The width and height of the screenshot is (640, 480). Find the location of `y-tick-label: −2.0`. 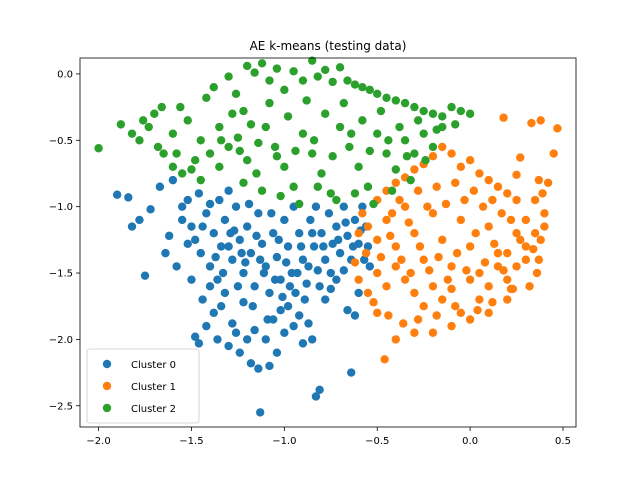

y-tick-label: −2.0 is located at coordinates (61, 340).